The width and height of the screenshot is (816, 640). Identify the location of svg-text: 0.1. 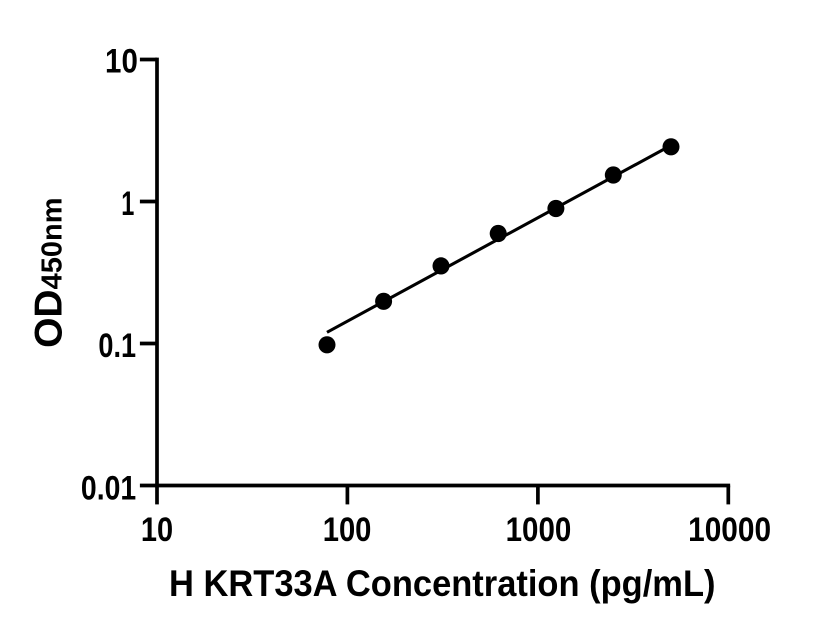
(117, 345).